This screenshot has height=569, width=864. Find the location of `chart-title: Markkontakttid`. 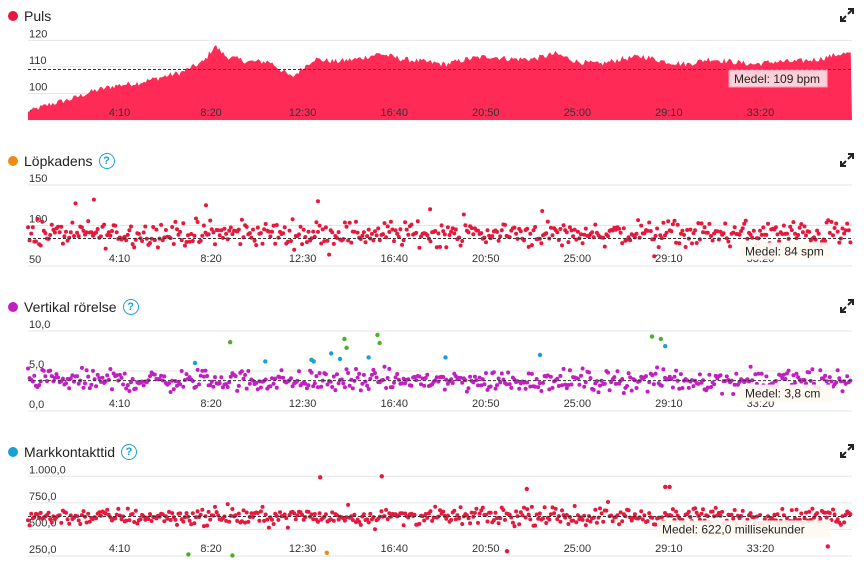

chart-title: Markkontakttid is located at coordinates (70, 452).